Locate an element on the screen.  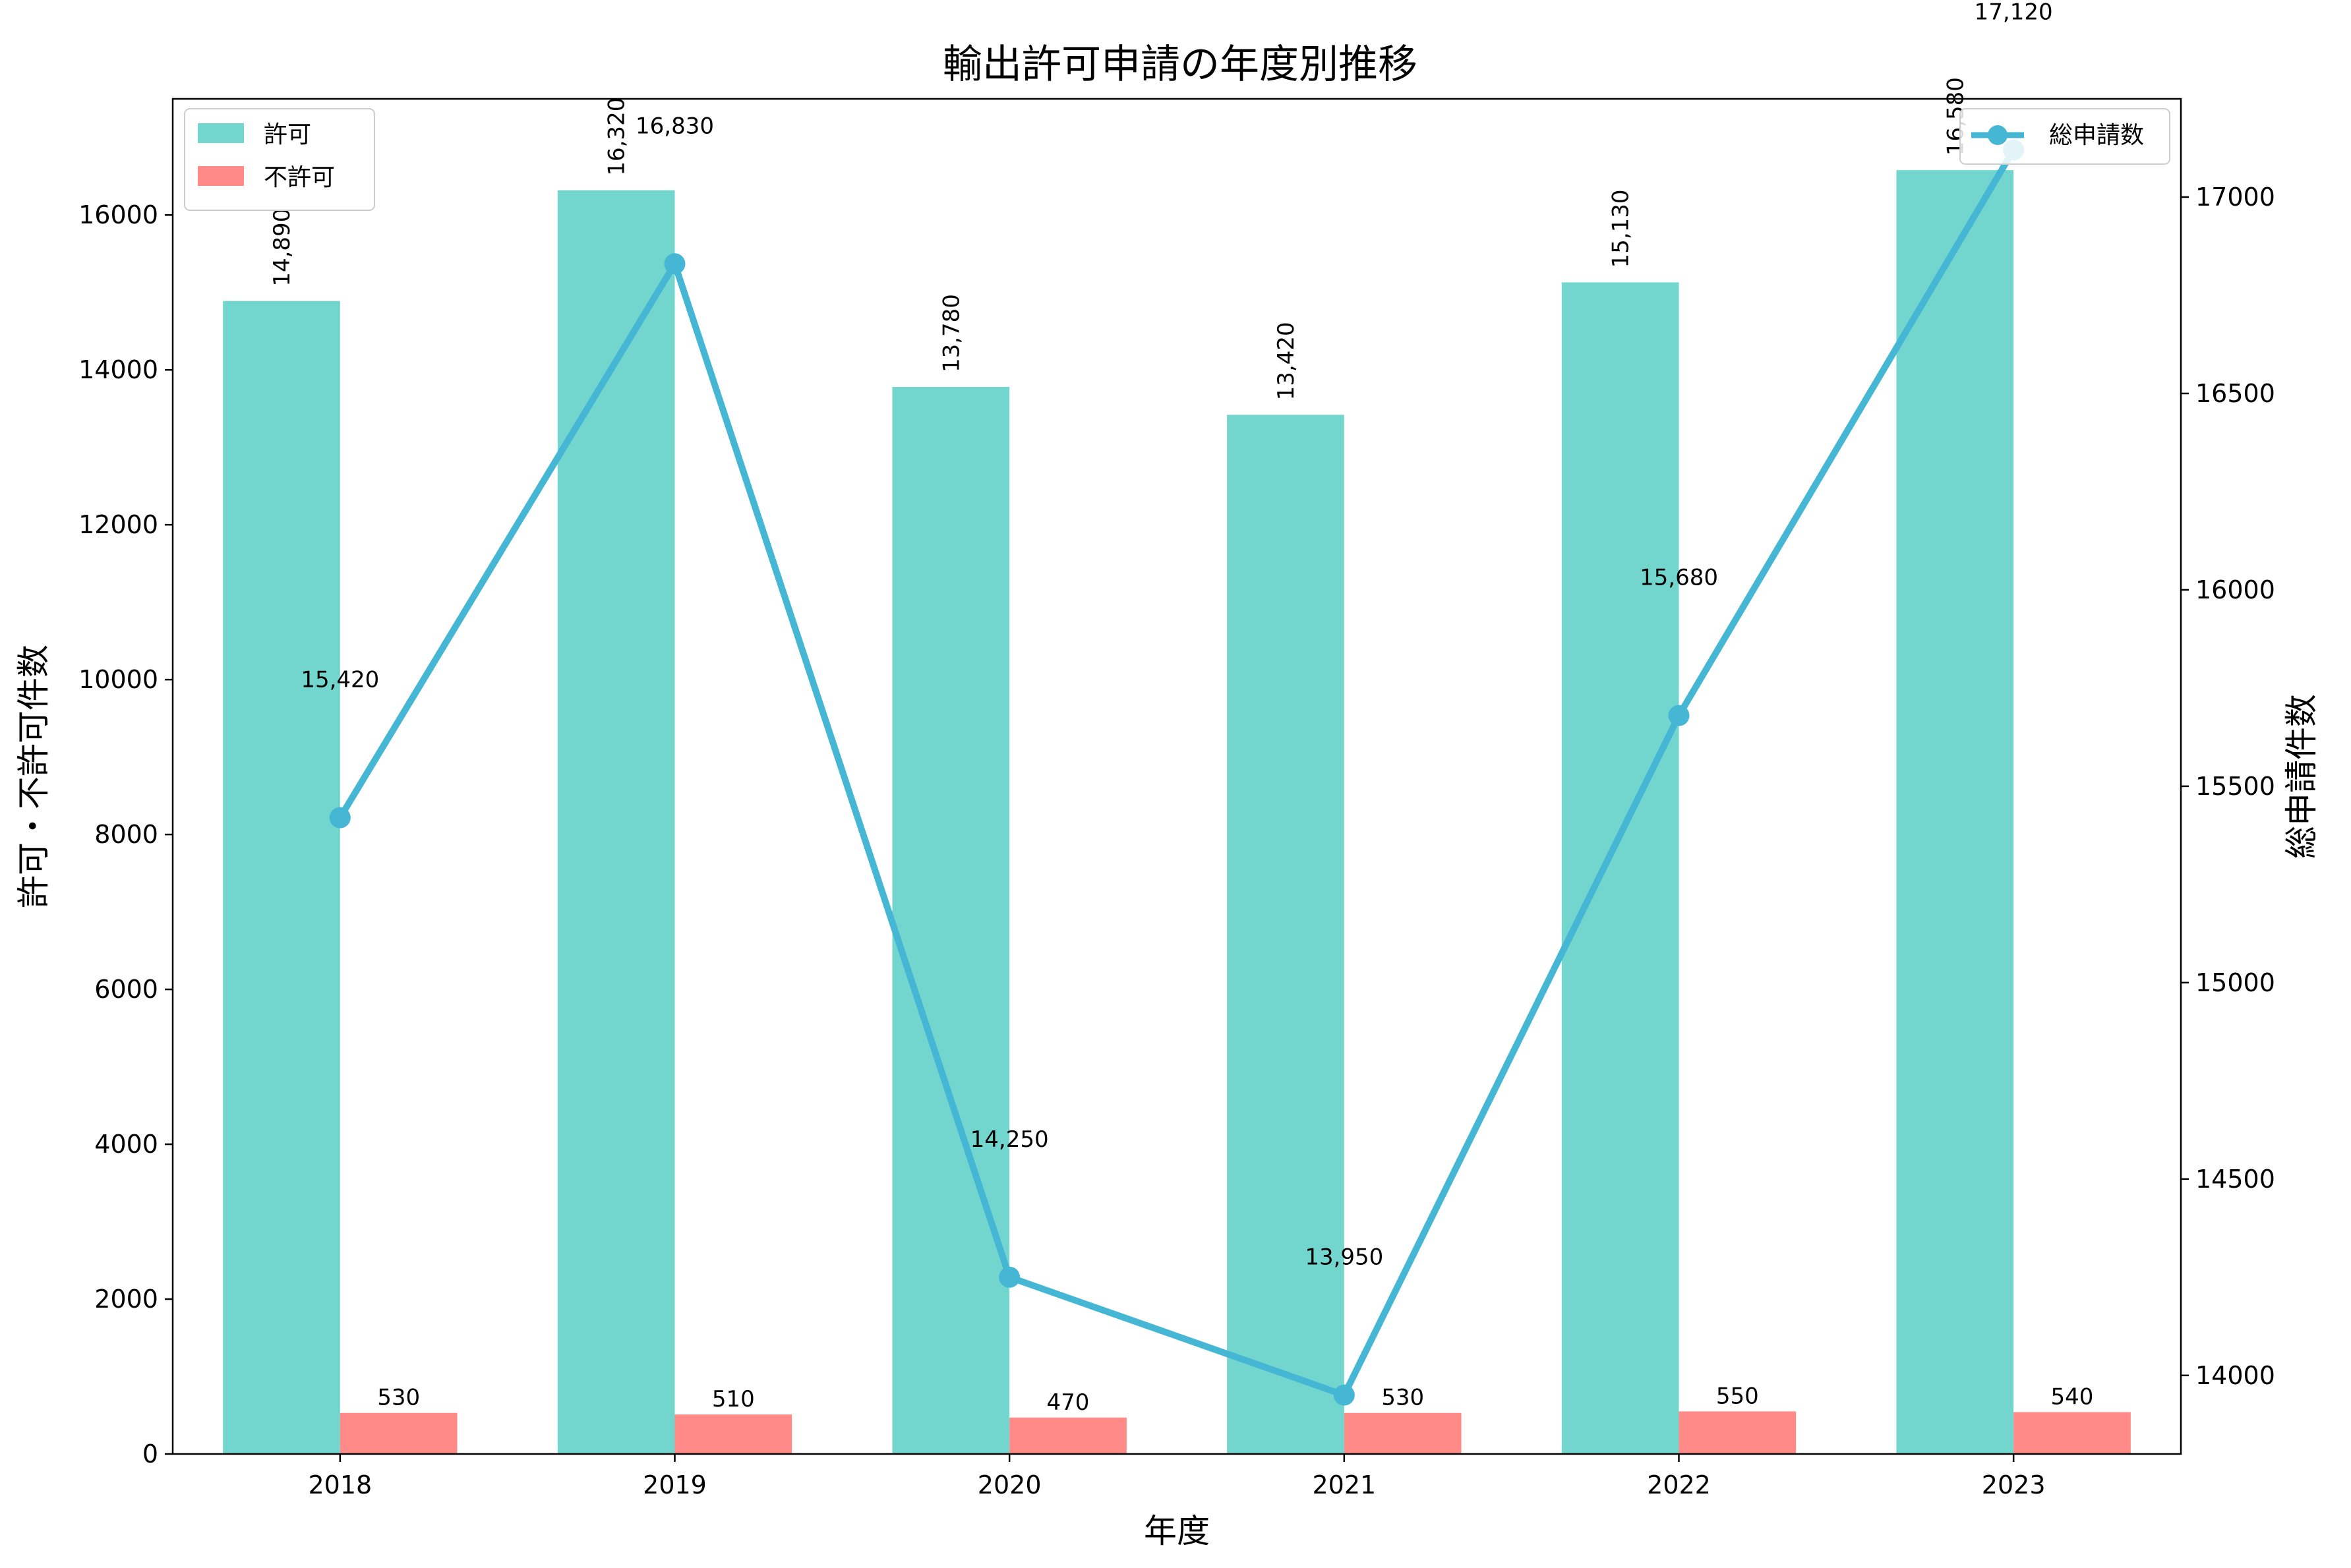
bar-permit-2022 is located at coordinates (1620, 868).